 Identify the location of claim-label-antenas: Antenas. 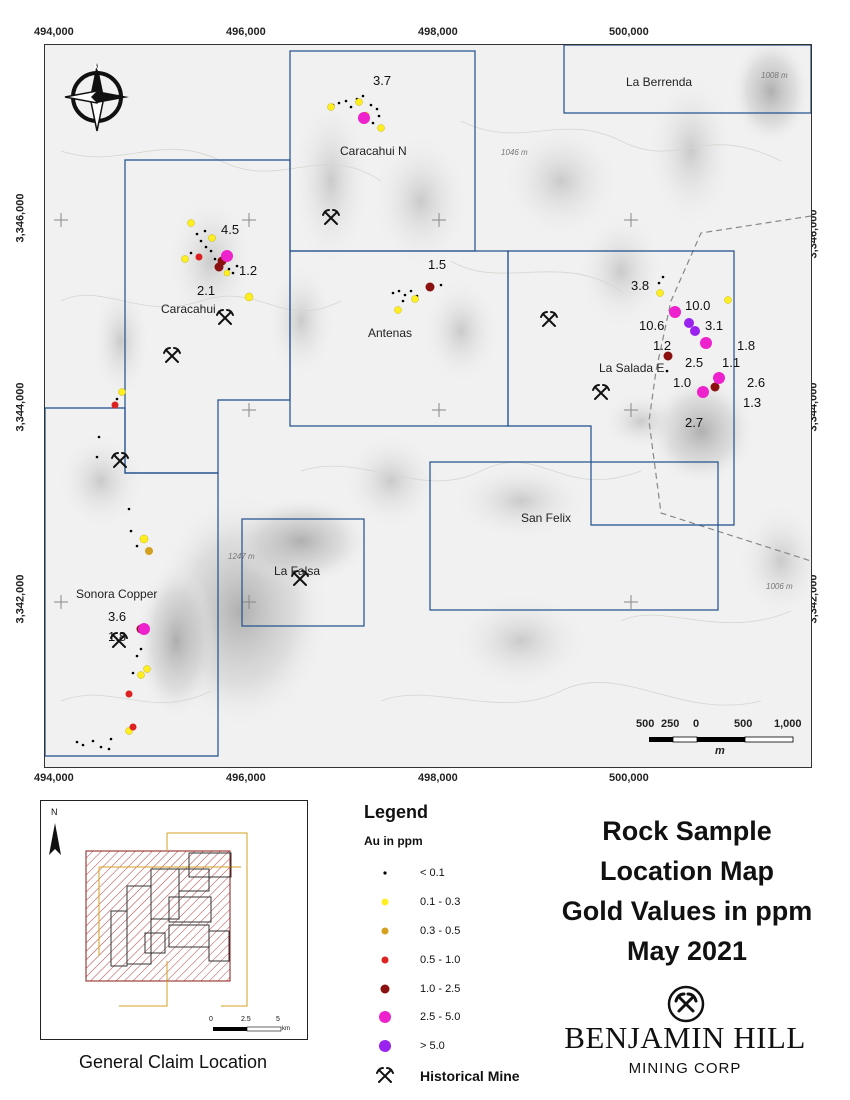
(390, 333).